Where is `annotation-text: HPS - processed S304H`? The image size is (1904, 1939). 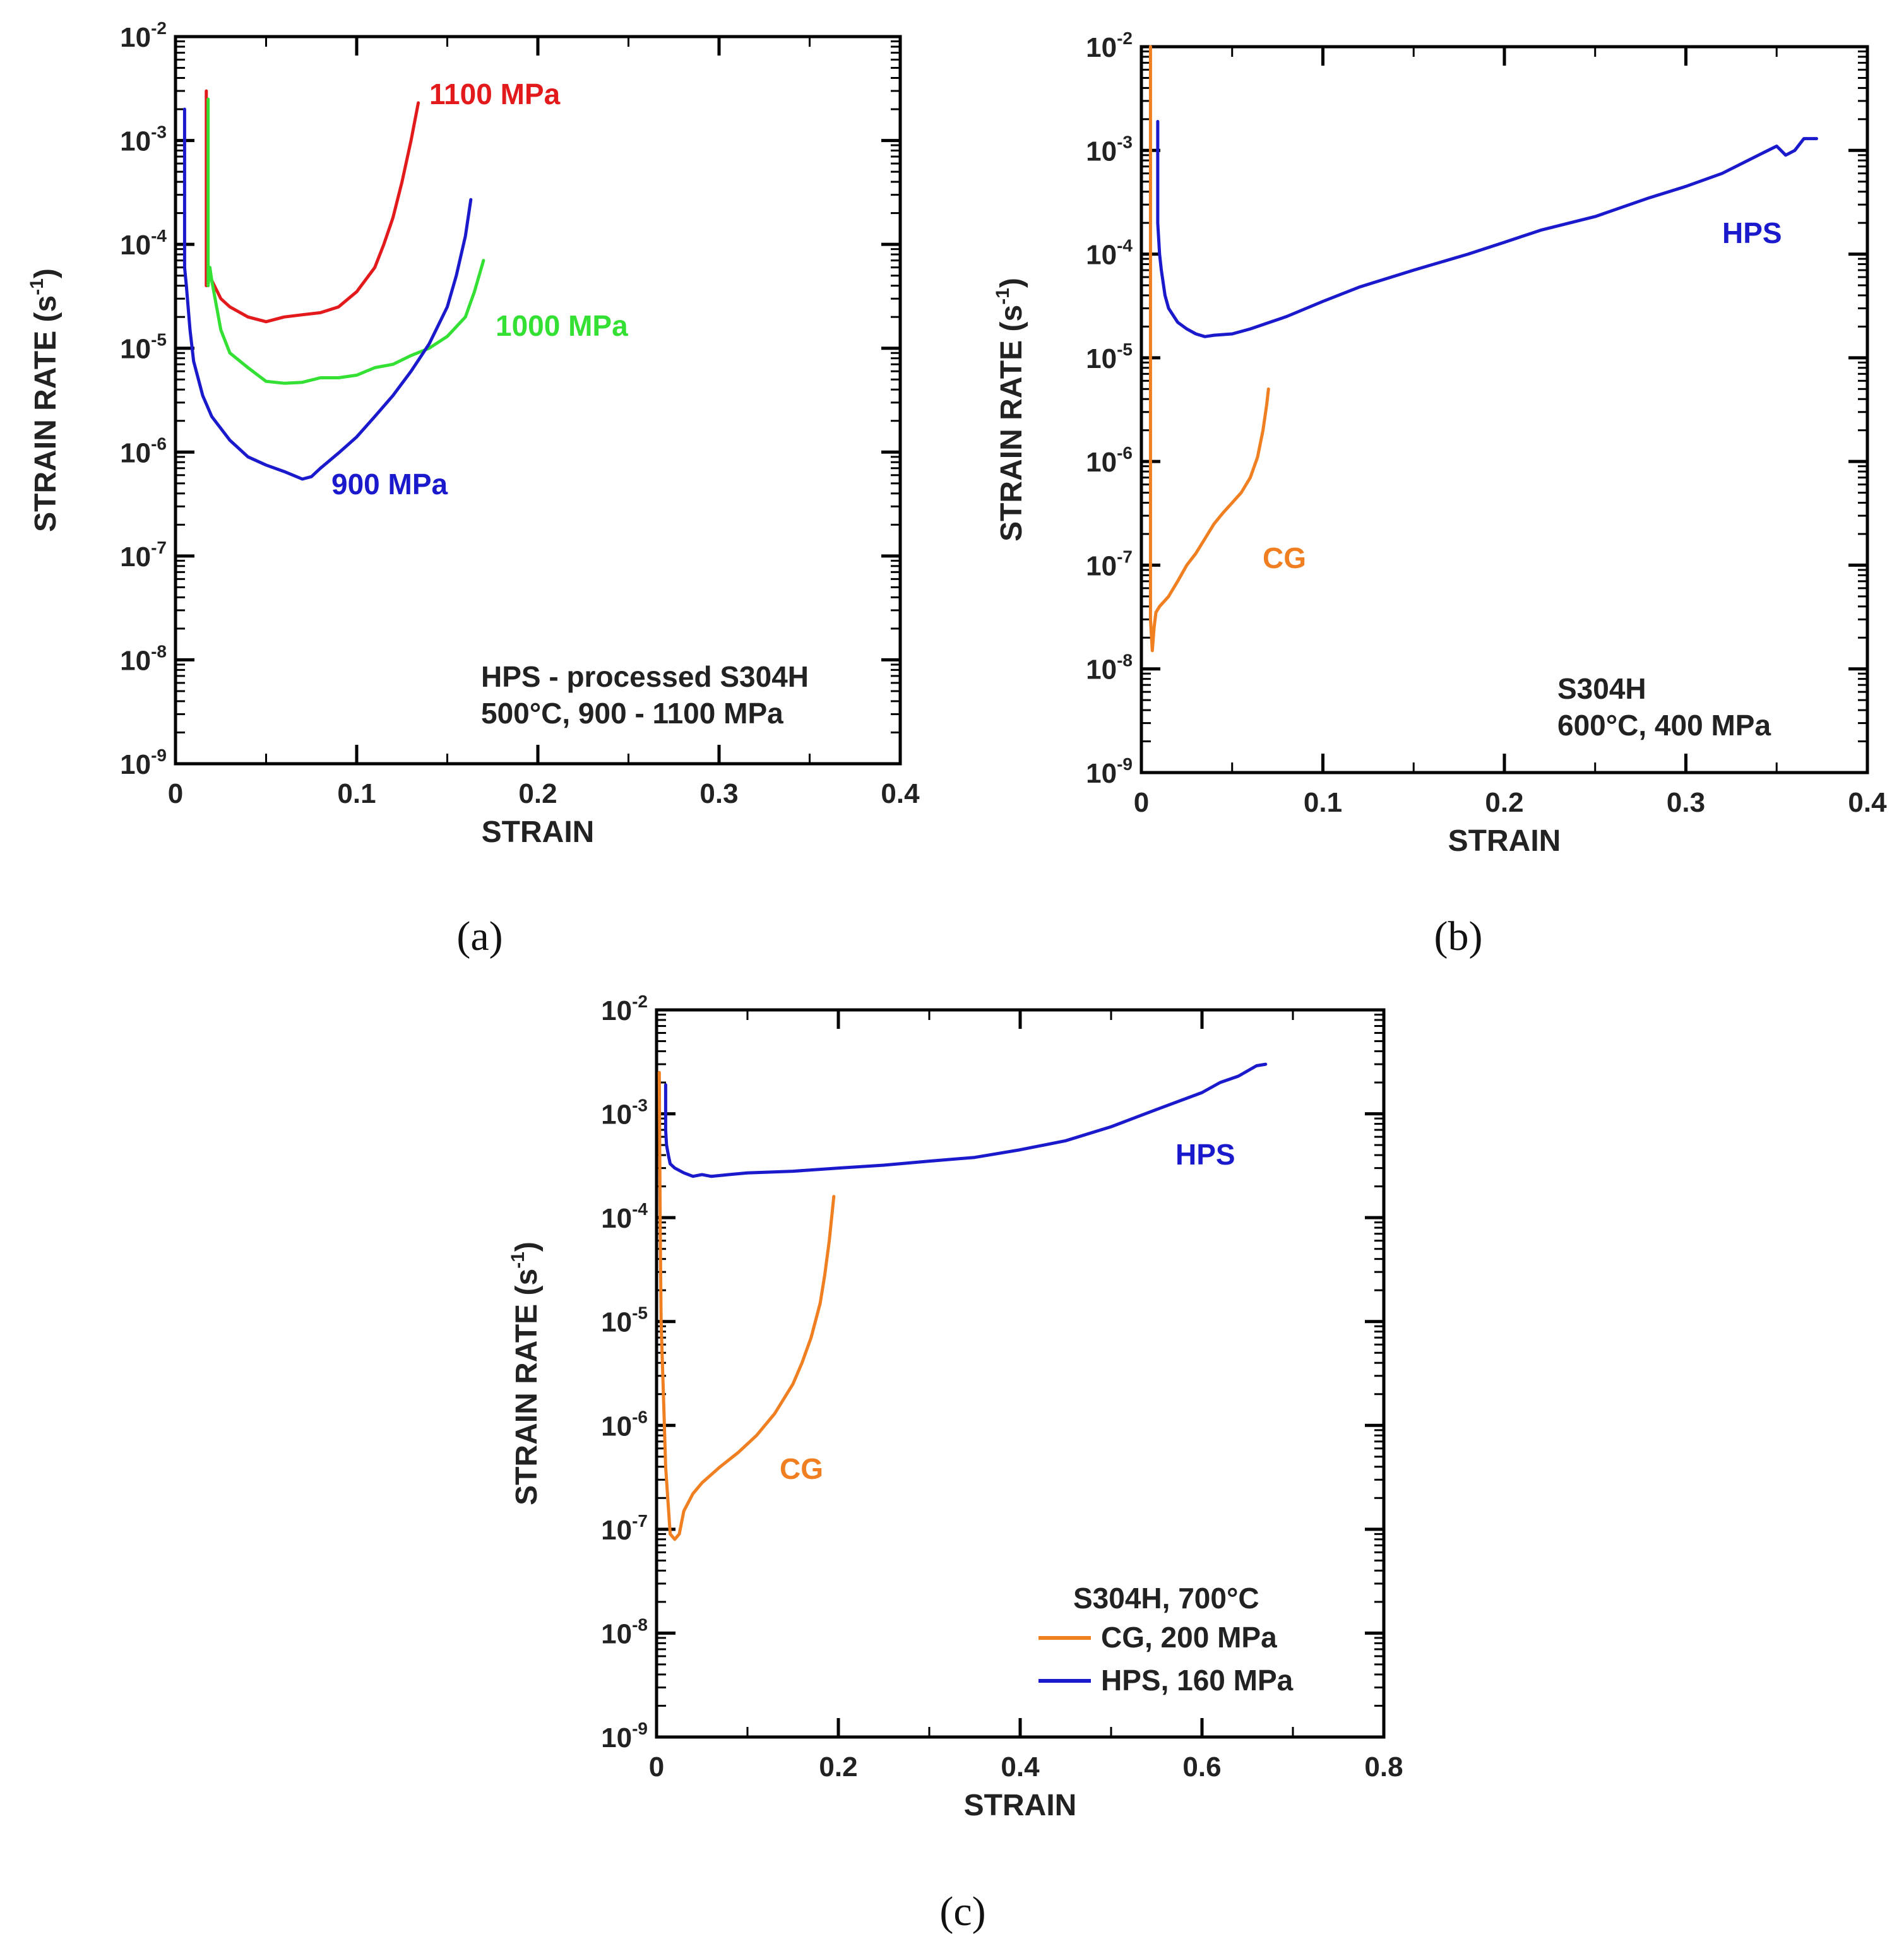 annotation-text: HPS - processed S304H is located at coordinates (645, 677).